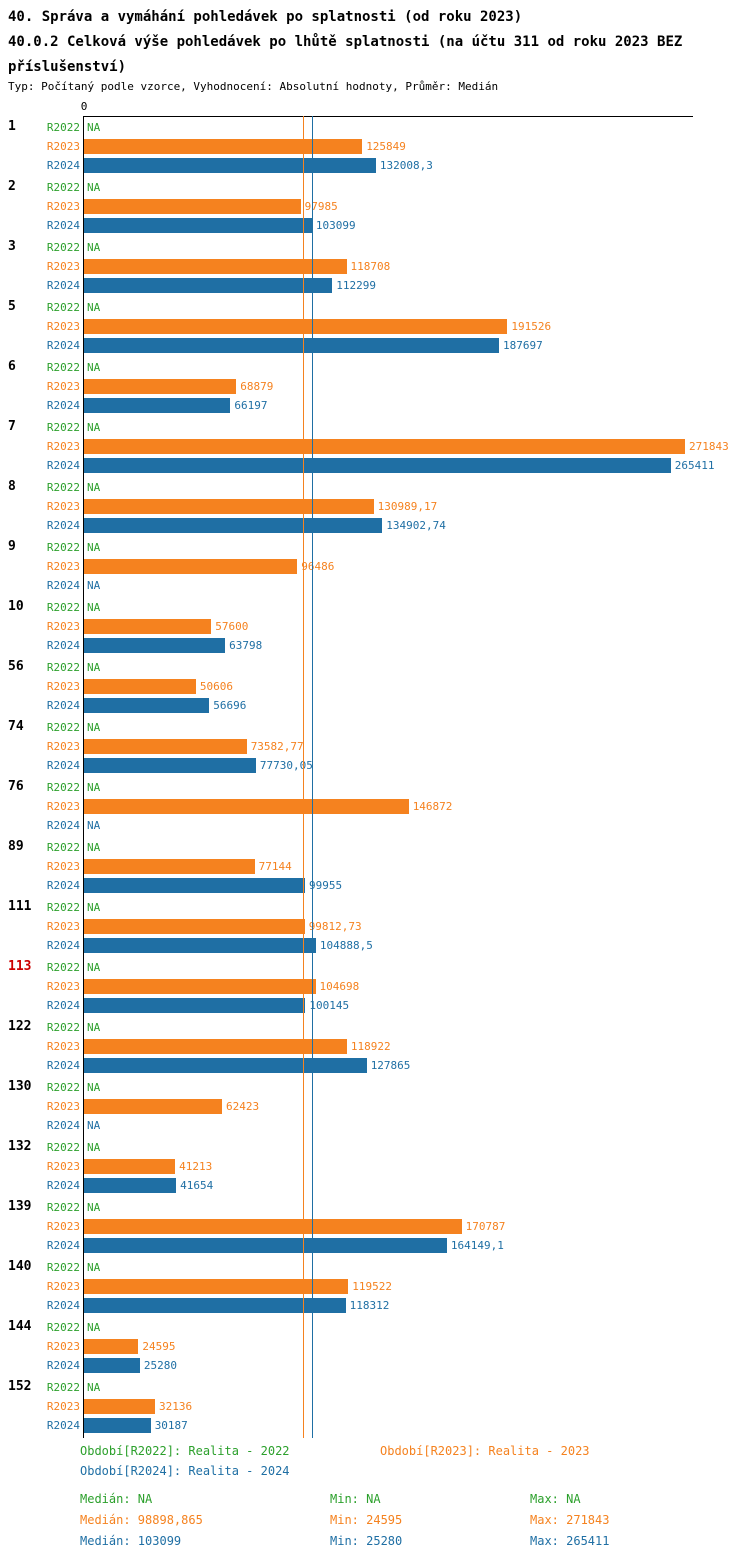  What do you see at coordinates (185, 1451) in the screenshot?
I see `legend-item-r2022: Období[R2022]: Realita - 2022` at bounding box center [185, 1451].